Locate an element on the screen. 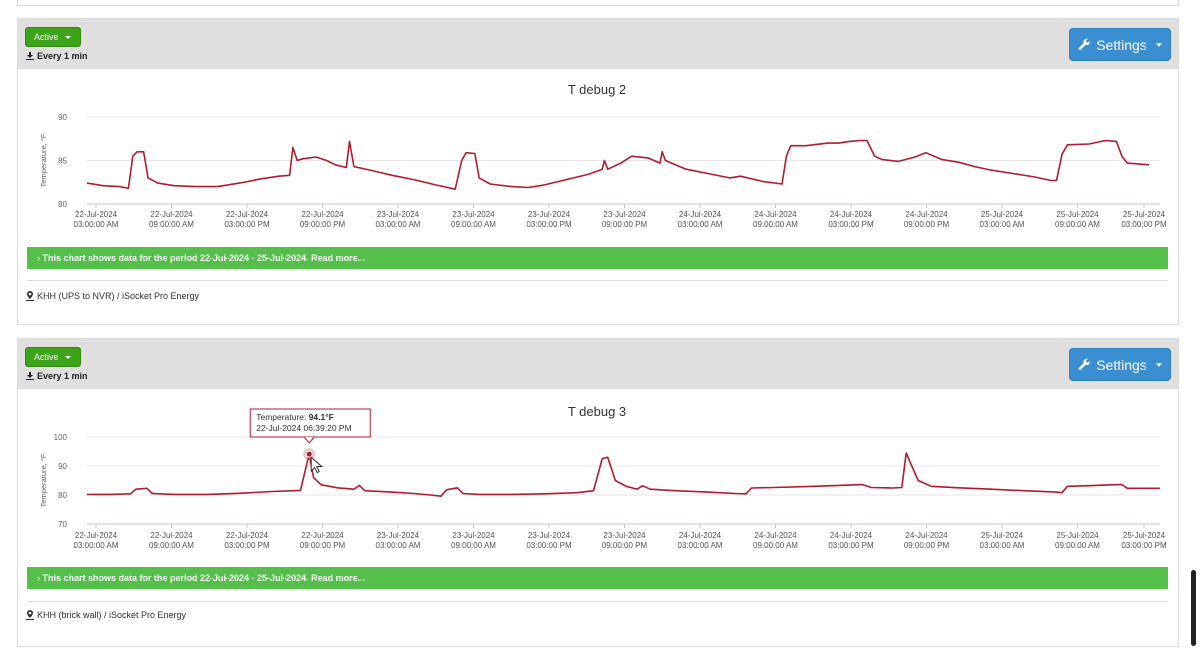 The height and width of the screenshot is (652, 1200). tooltip-box is located at coordinates (310, 423).